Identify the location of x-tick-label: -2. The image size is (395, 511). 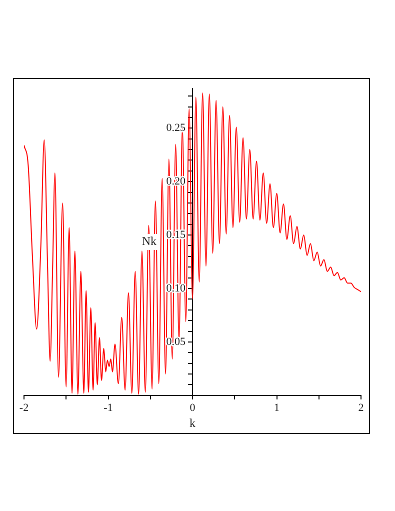
(24, 408).